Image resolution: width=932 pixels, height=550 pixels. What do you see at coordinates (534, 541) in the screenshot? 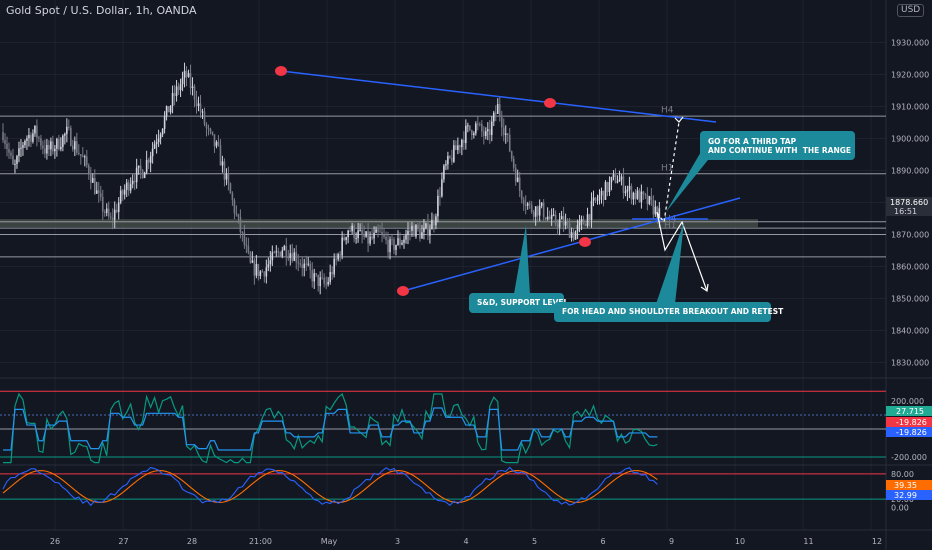
I see `time-axis-label: 5` at bounding box center [534, 541].